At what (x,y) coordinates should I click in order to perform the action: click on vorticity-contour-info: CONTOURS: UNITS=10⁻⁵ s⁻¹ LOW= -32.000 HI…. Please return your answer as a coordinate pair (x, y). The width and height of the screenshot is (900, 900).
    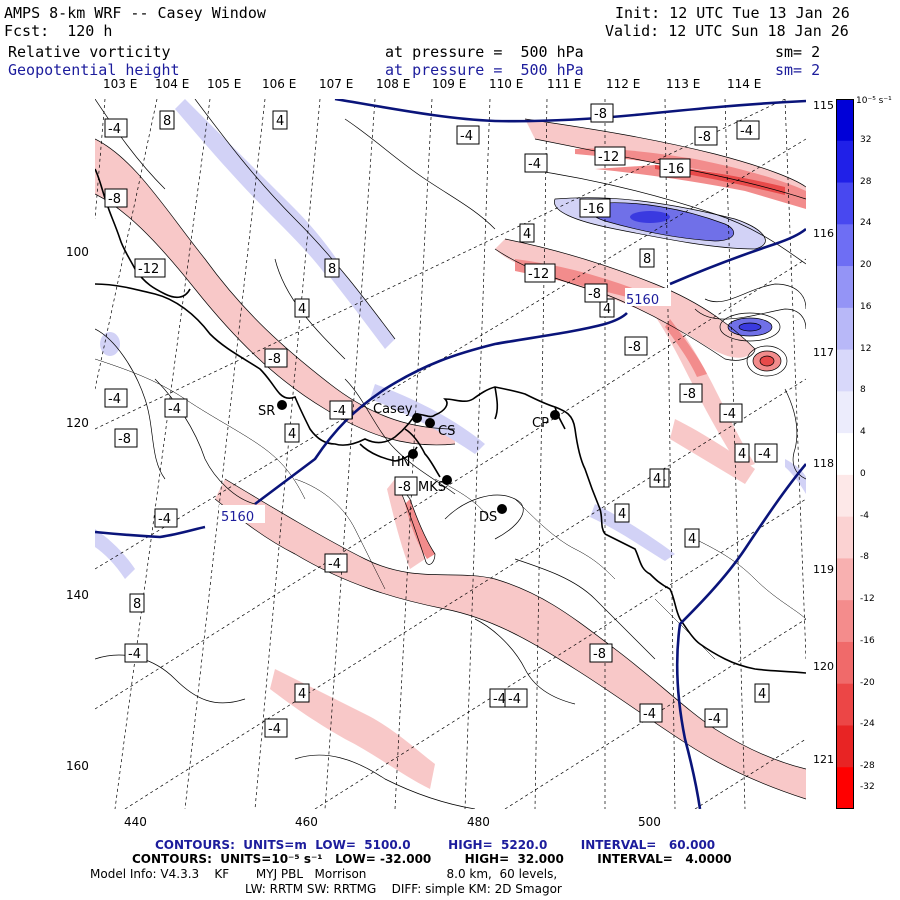
    Looking at the image, I should click on (432, 859).